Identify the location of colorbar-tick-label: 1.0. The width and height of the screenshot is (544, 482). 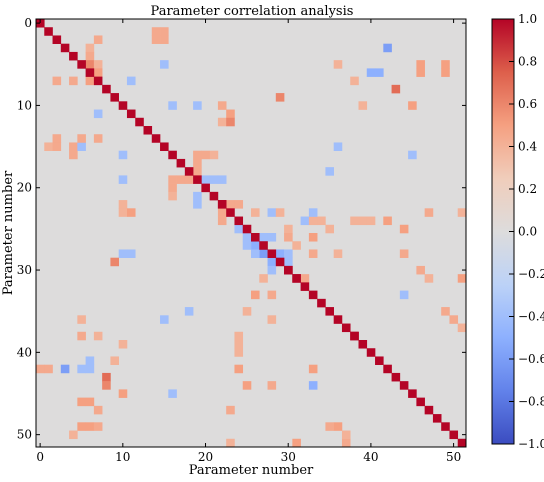
(527, 19).